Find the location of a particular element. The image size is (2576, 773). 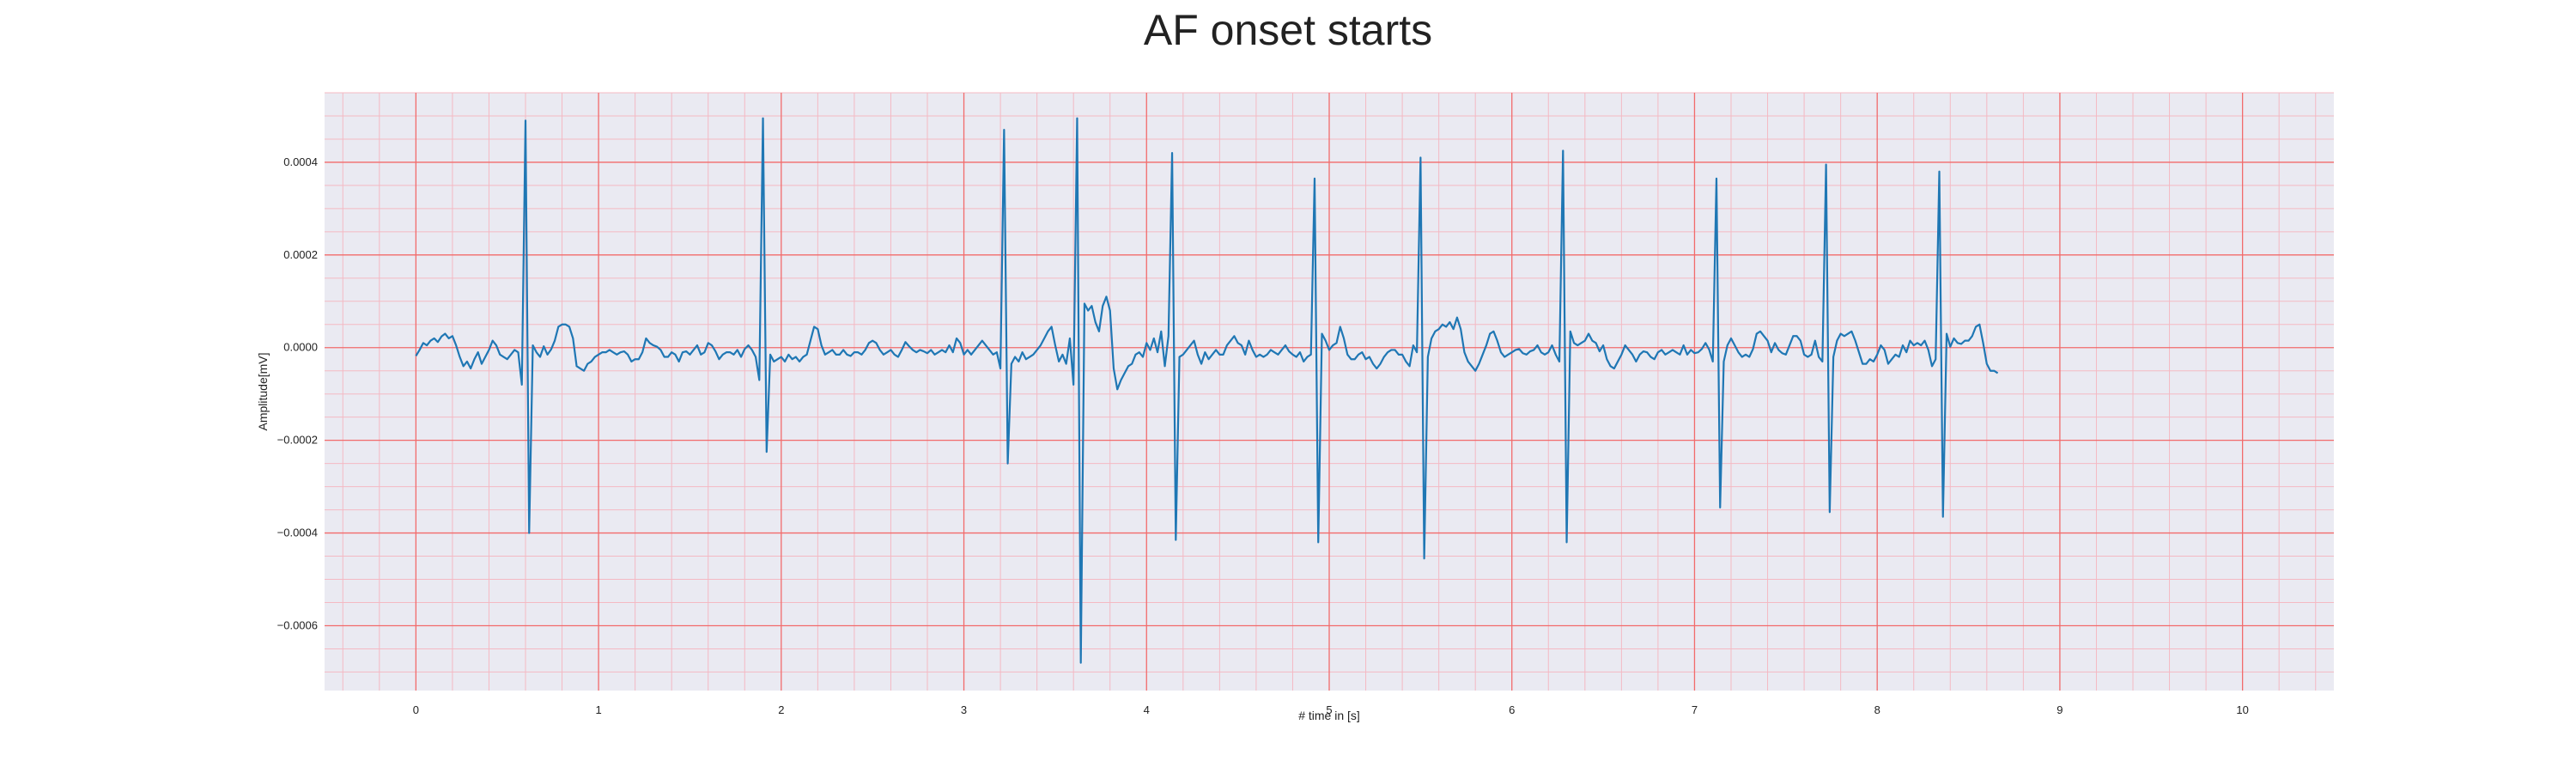

x-tick-label: 6 is located at coordinates (1512, 709).